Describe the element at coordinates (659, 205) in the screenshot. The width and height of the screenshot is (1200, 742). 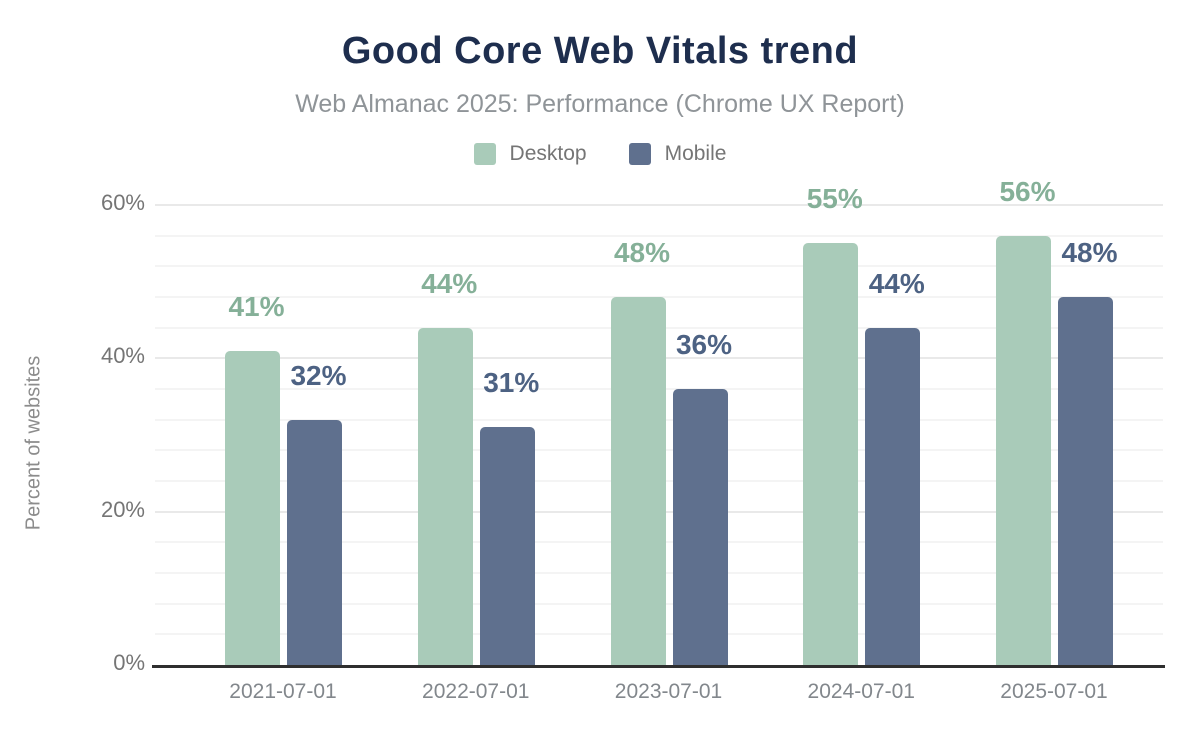
I see `major-gridline` at that location.